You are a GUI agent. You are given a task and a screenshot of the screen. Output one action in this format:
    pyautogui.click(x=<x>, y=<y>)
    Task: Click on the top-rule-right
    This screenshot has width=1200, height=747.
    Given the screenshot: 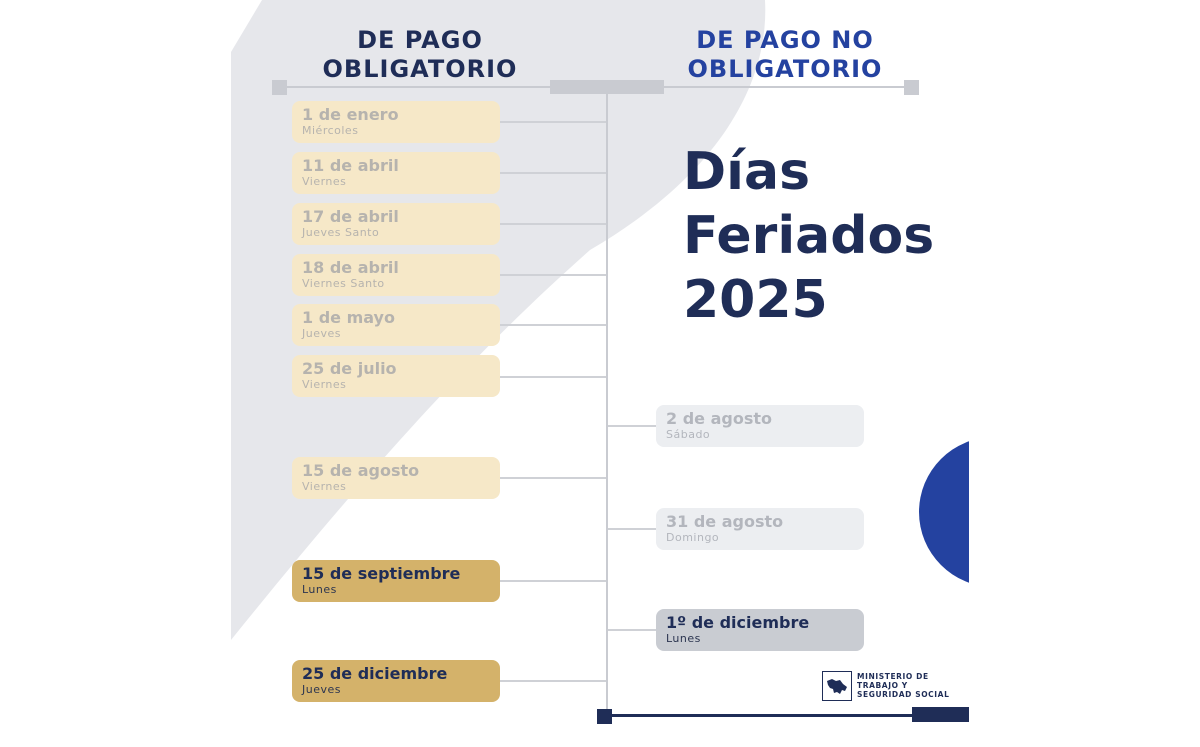 What is the action you would take?
    pyautogui.click(x=784, y=87)
    